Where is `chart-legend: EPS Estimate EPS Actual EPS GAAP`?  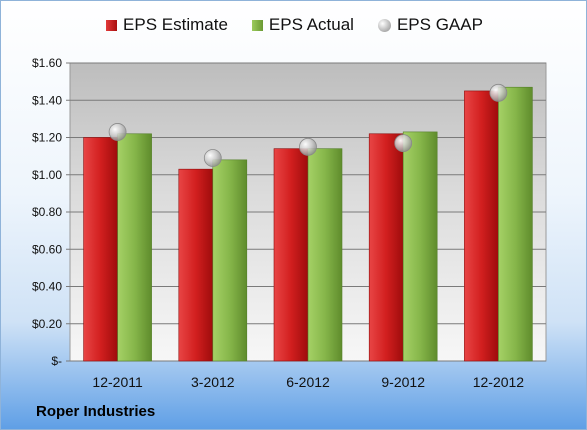
chart-legend: EPS Estimate EPS Actual EPS GAAP is located at coordinates (293, 25).